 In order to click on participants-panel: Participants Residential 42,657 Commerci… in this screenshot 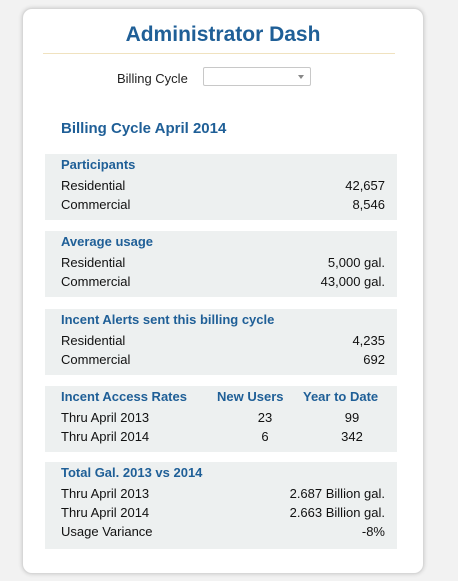, I will do `click(221, 187)`.